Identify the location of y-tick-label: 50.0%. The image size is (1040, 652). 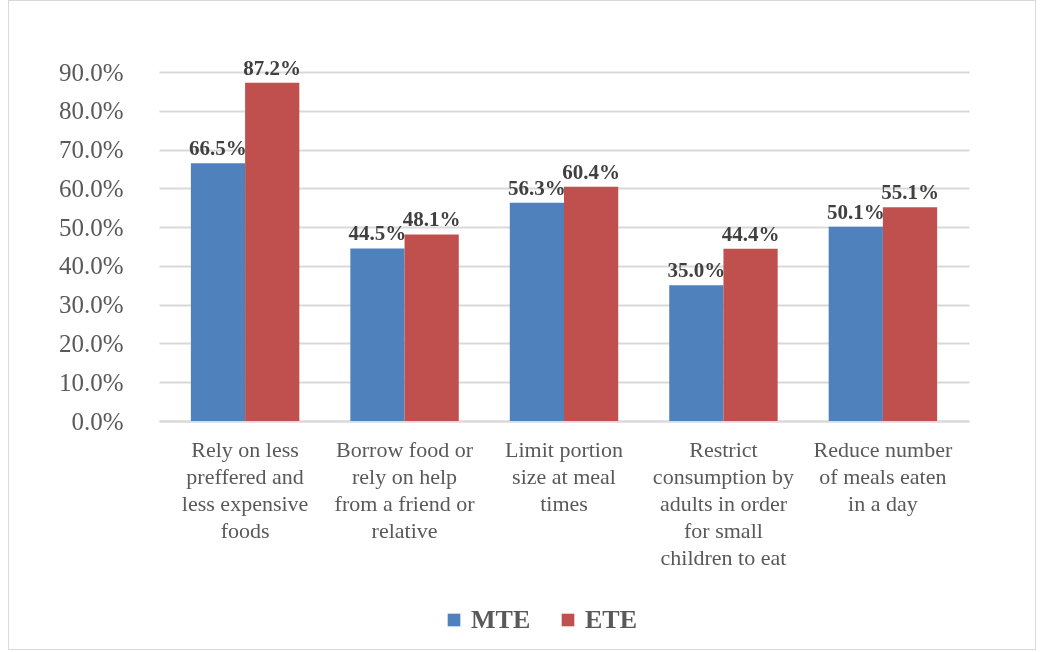
(91, 227).